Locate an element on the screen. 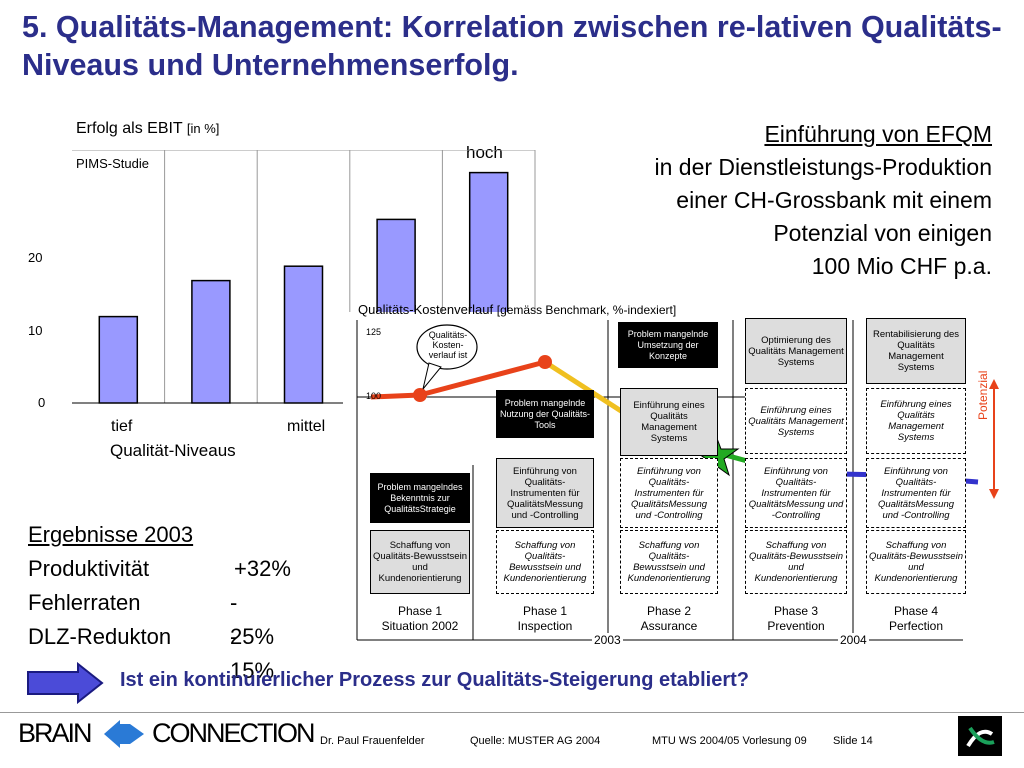  result-label: Fehlerraten is located at coordinates (84, 602).